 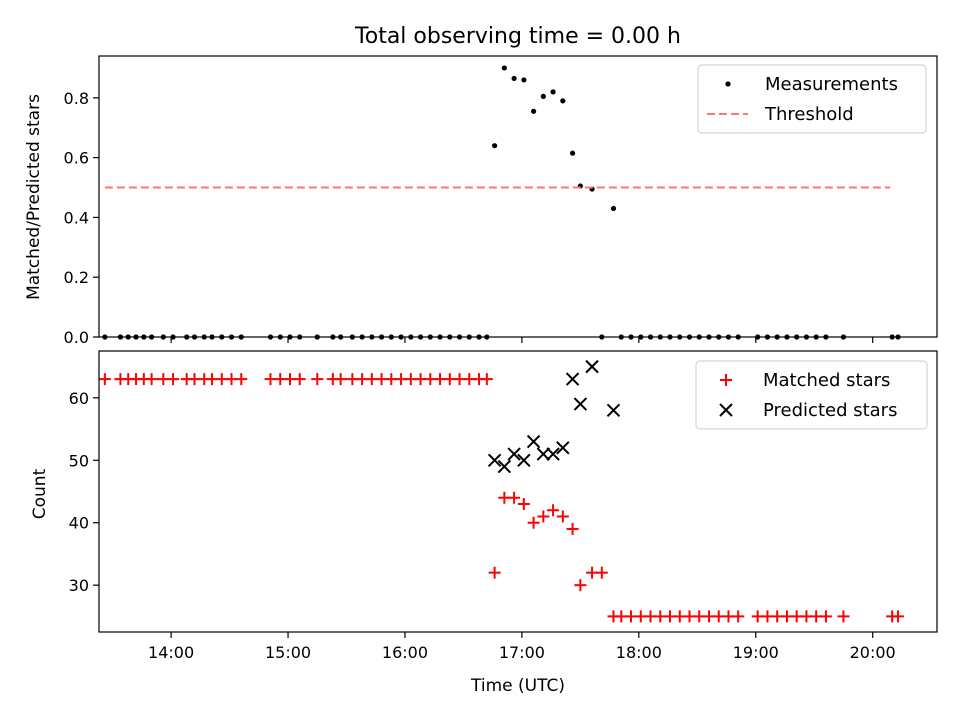 I want to click on top-legend: Measurements Threshold, so click(x=812, y=99).